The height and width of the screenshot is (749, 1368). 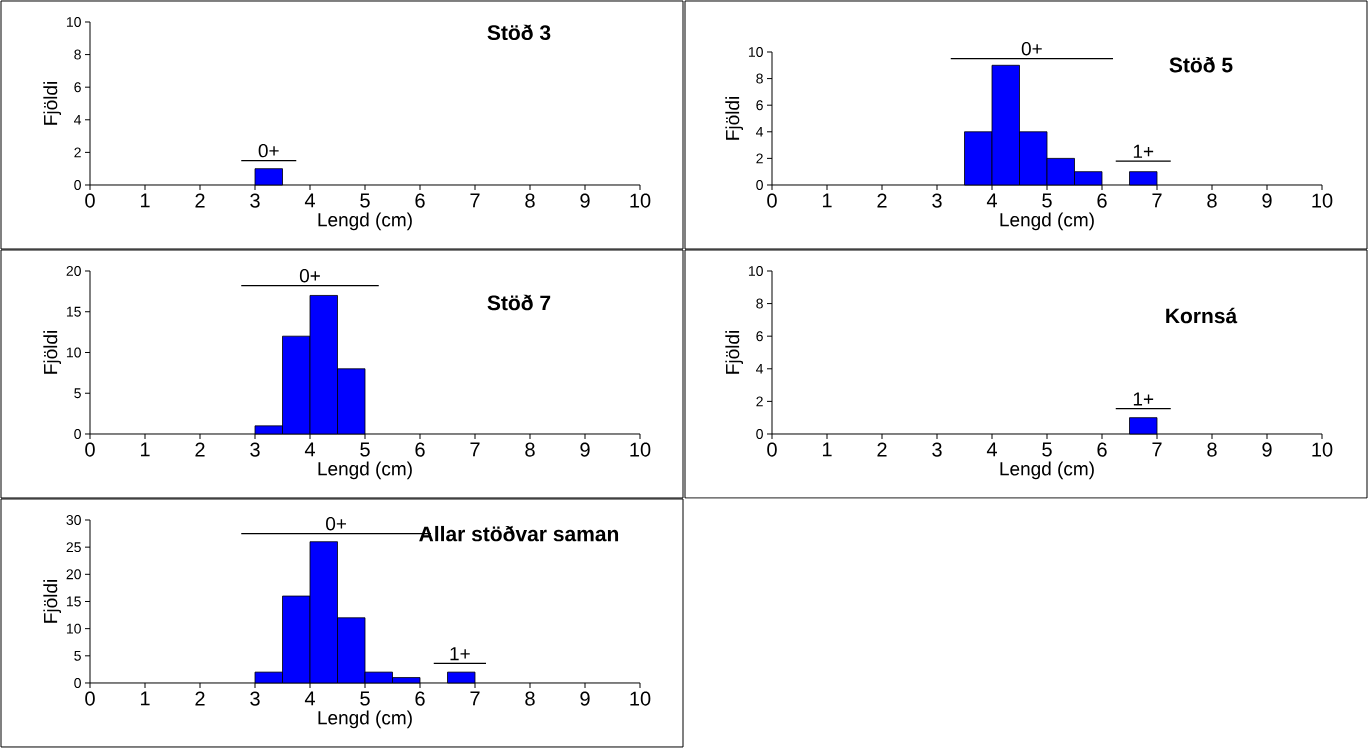 What do you see at coordinates (73, 520) in the screenshot?
I see `y-tick-label: 30` at bounding box center [73, 520].